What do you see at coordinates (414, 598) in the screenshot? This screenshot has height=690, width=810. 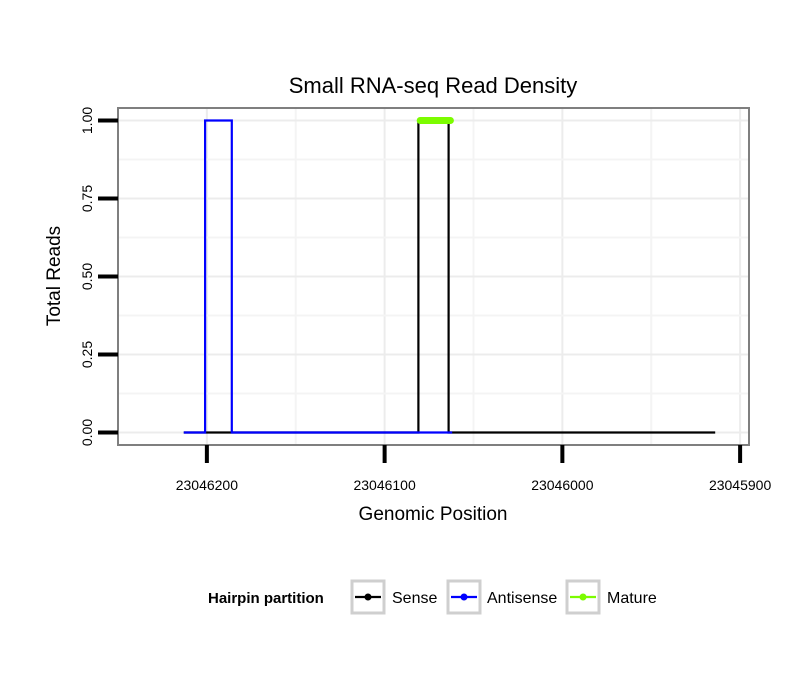 I see `legend-label-sense: Sense` at bounding box center [414, 598].